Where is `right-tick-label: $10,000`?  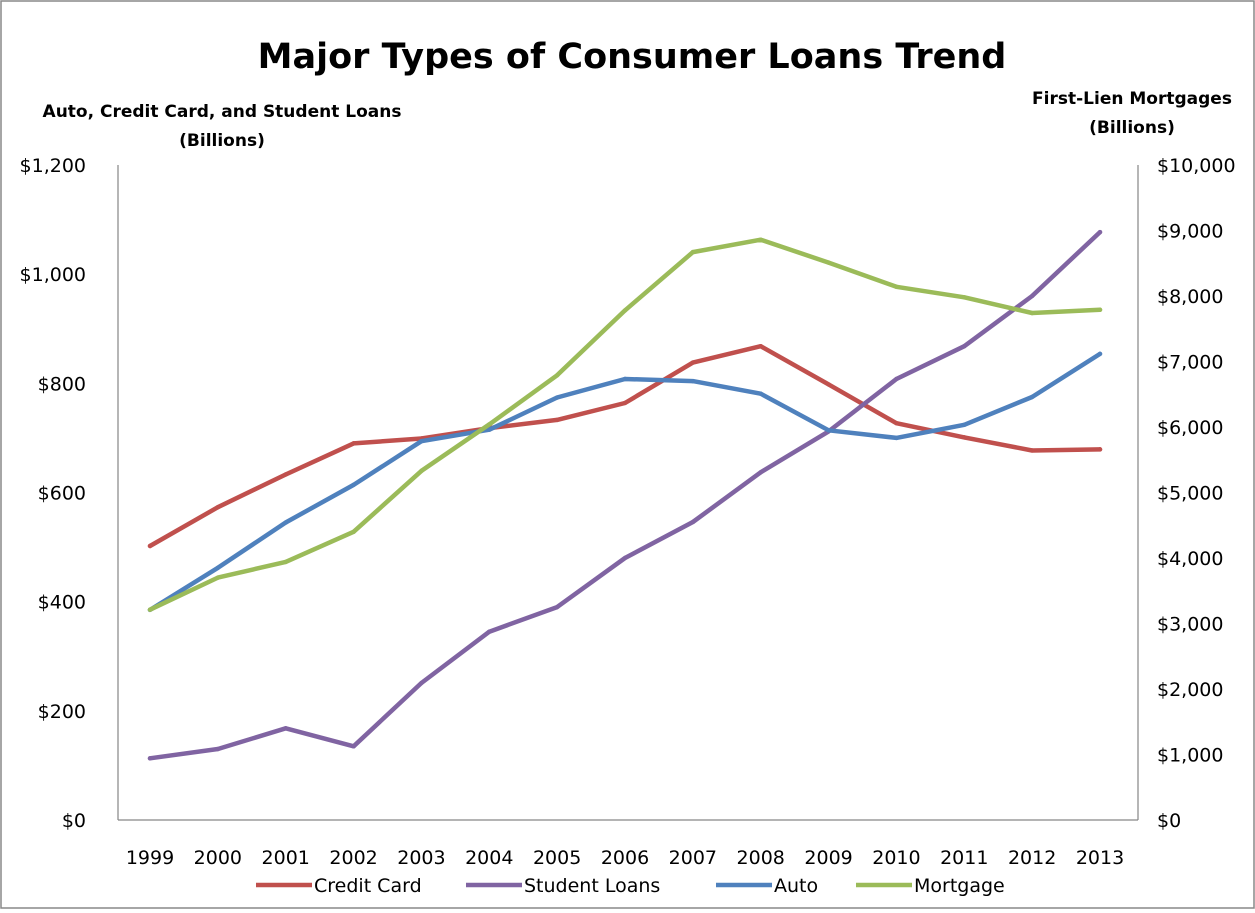 right-tick-label: $10,000 is located at coordinates (1196, 166).